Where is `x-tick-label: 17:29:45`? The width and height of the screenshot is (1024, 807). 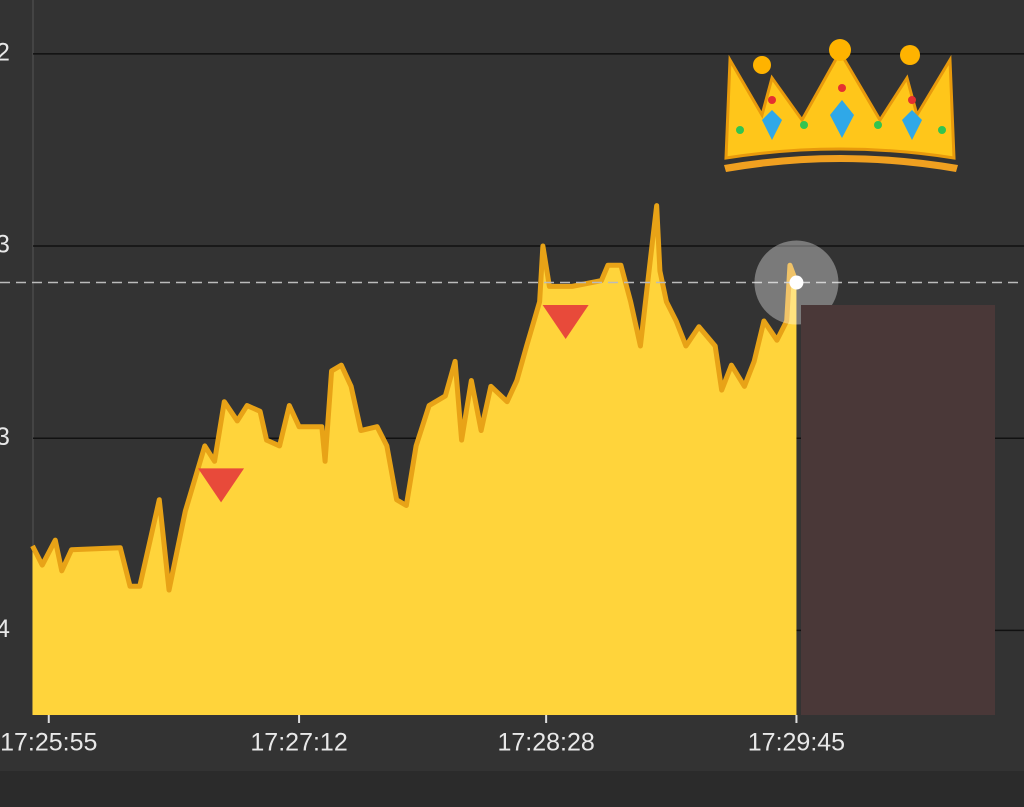 x-tick-label: 17:29:45 is located at coordinates (796, 743).